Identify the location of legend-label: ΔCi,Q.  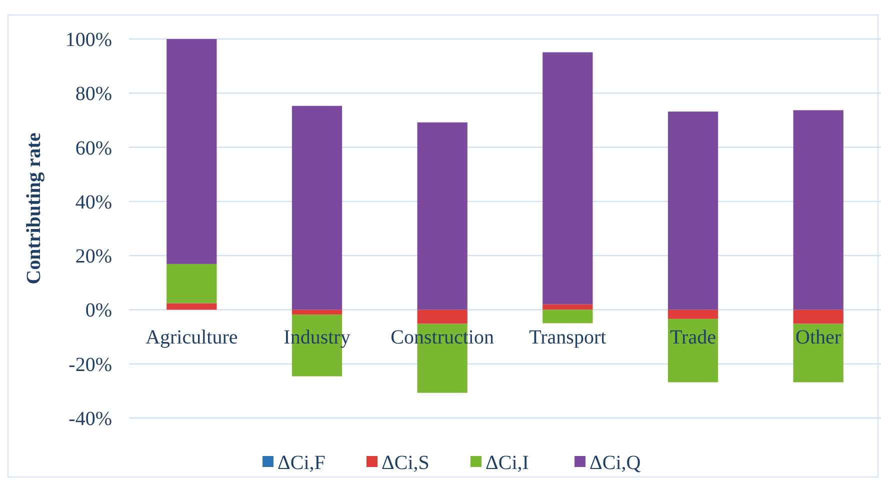
(616, 463).